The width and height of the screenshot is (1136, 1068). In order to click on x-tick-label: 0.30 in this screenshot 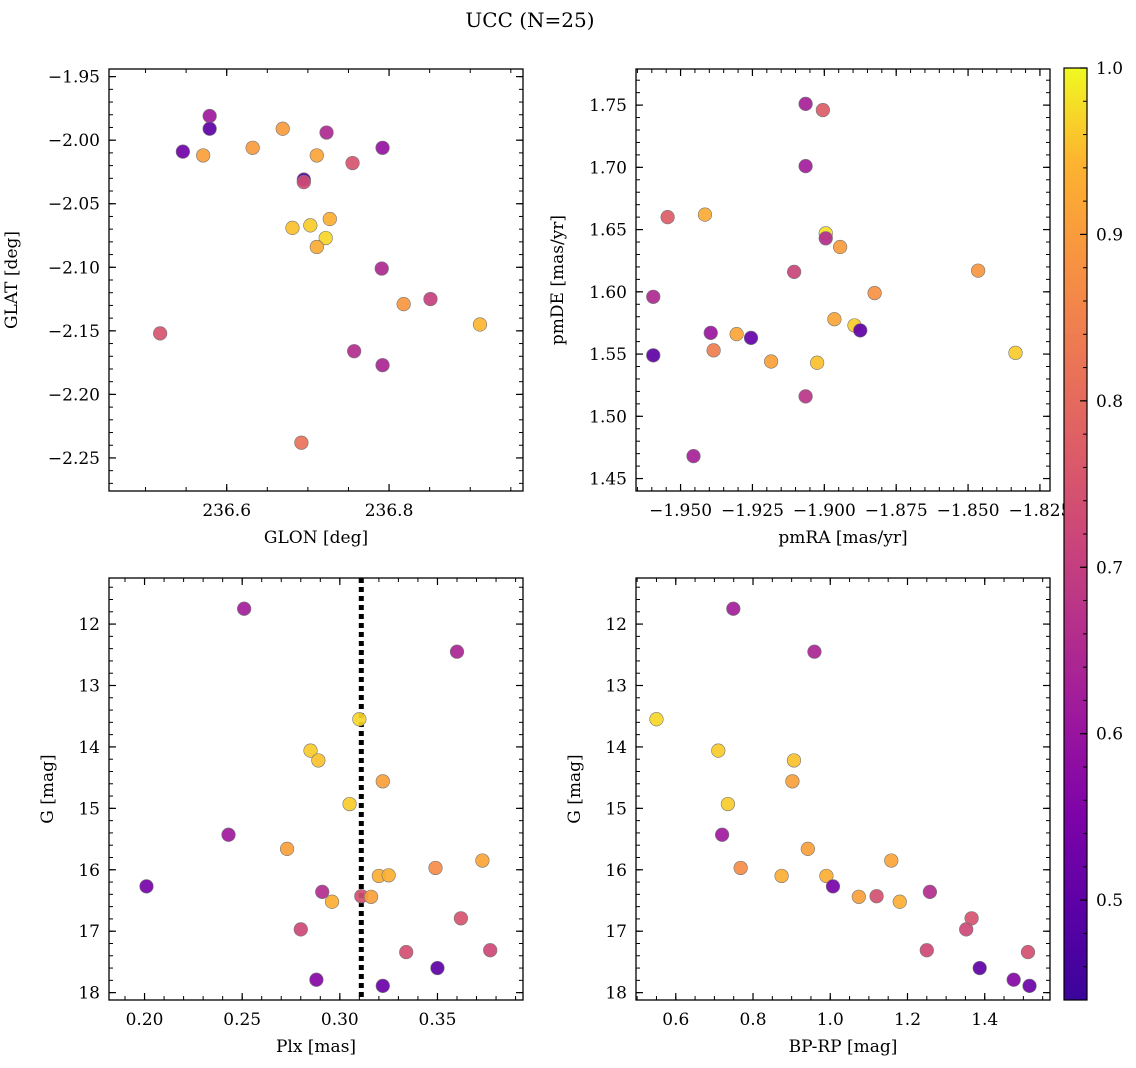, I will do `click(340, 1020)`.